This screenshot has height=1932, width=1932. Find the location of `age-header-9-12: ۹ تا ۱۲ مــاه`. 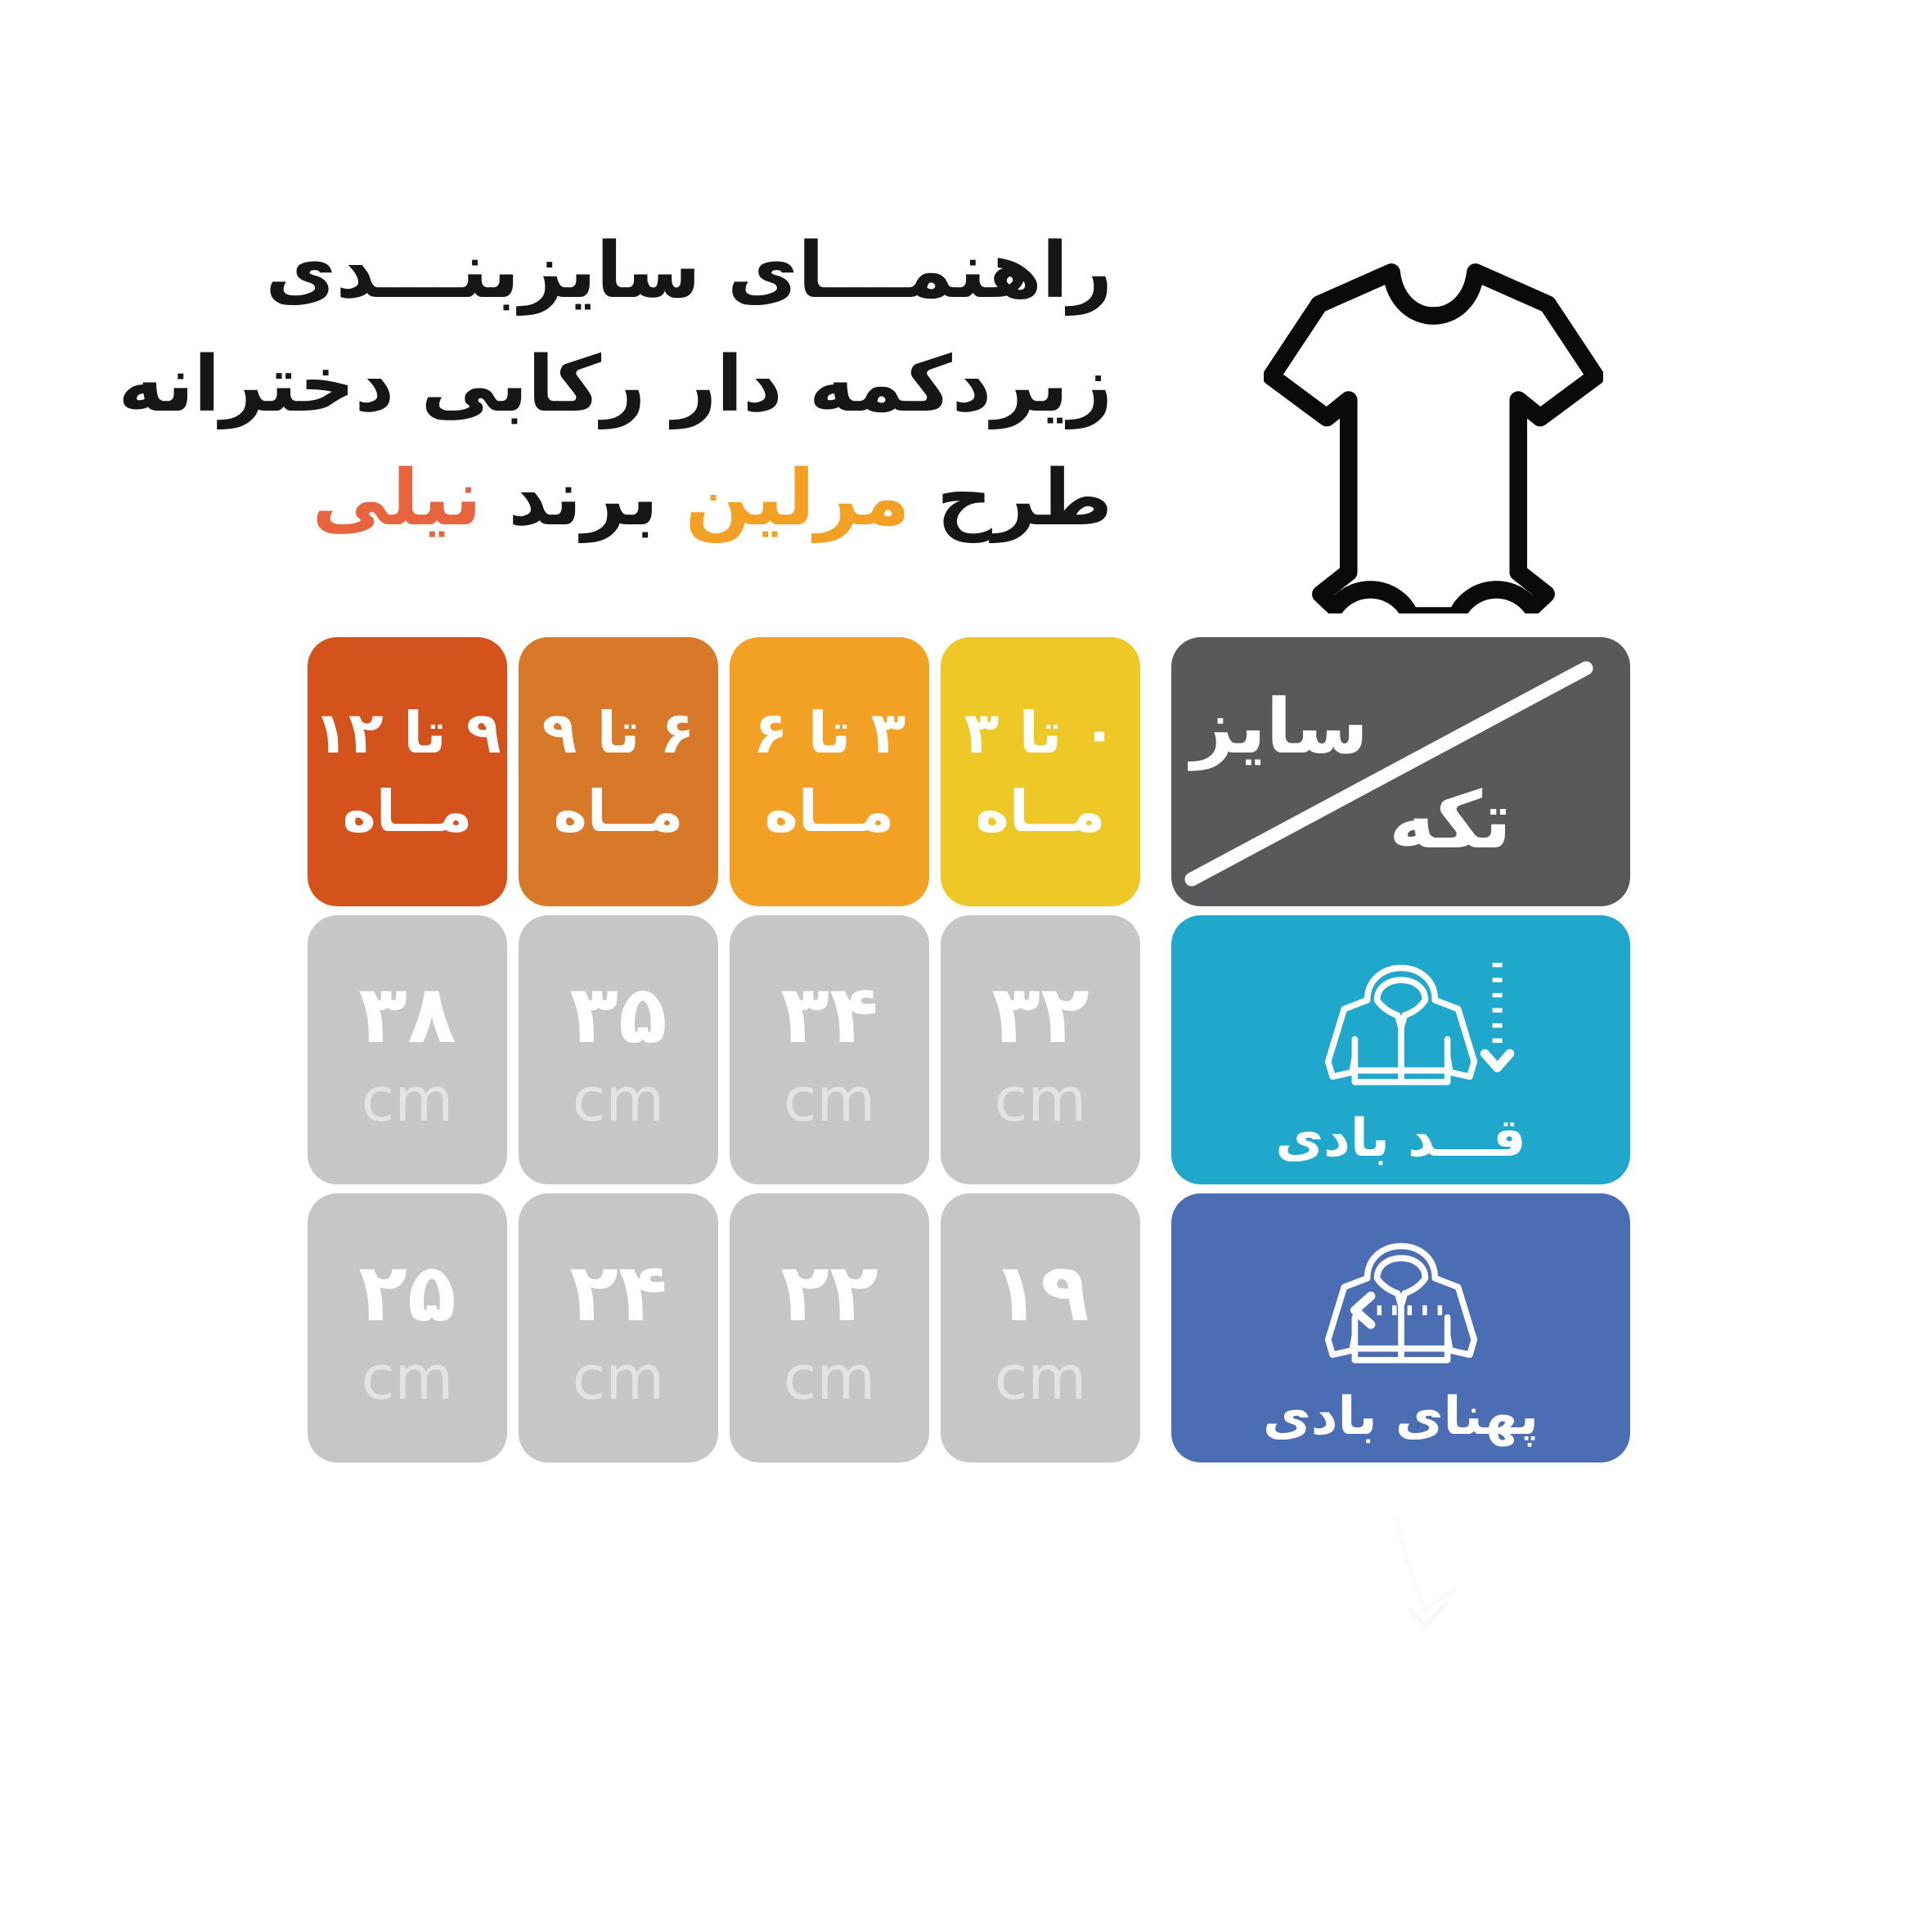

age-header-9-12: ۹ تا ۱۲ مــاه is located at coordinates (408, 772).